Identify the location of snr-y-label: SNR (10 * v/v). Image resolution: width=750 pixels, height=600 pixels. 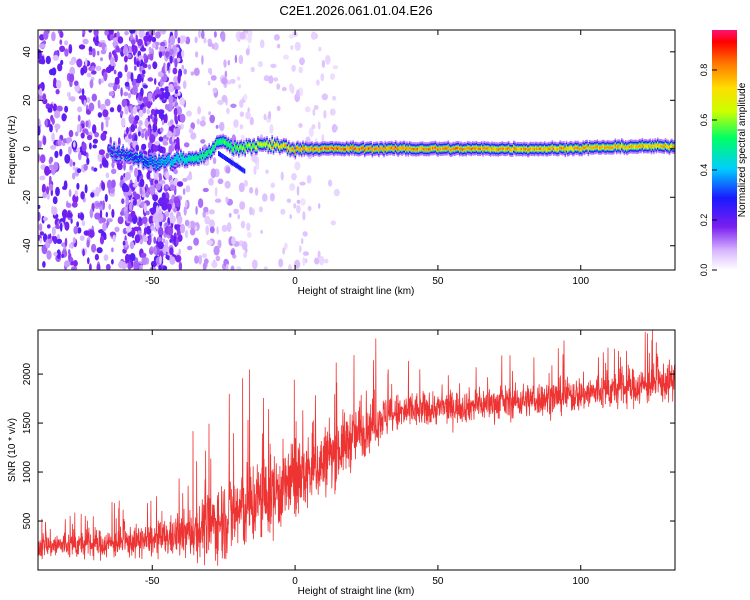
(12, 450).